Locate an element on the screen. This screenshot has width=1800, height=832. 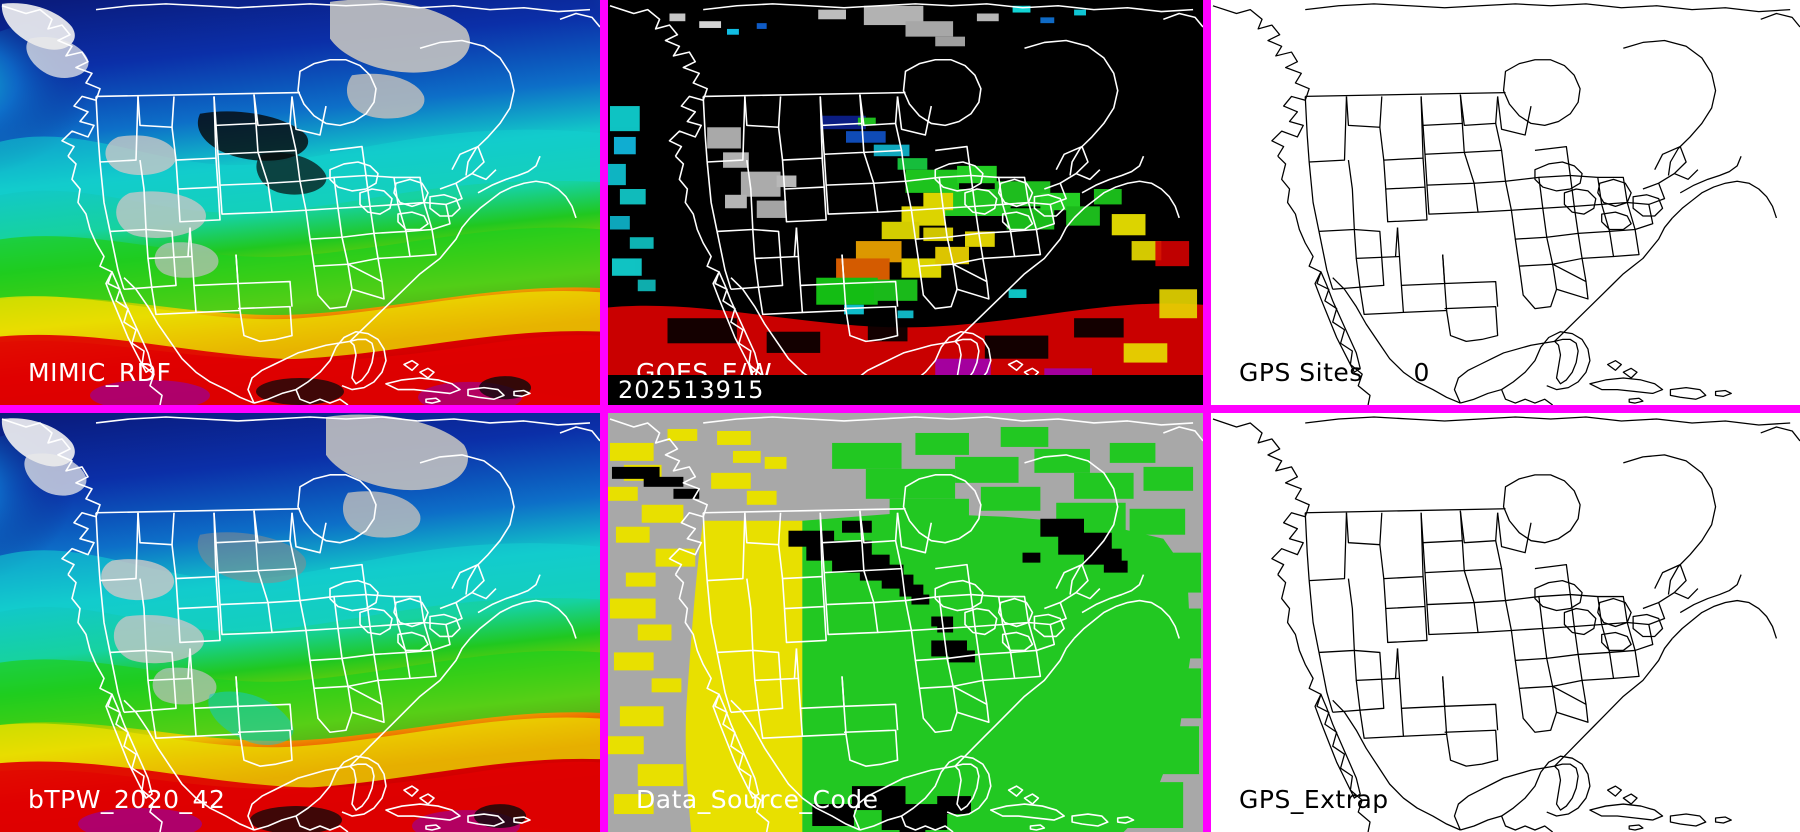
panel-divider-vertical-left-top is located at coordinates (604, 202).